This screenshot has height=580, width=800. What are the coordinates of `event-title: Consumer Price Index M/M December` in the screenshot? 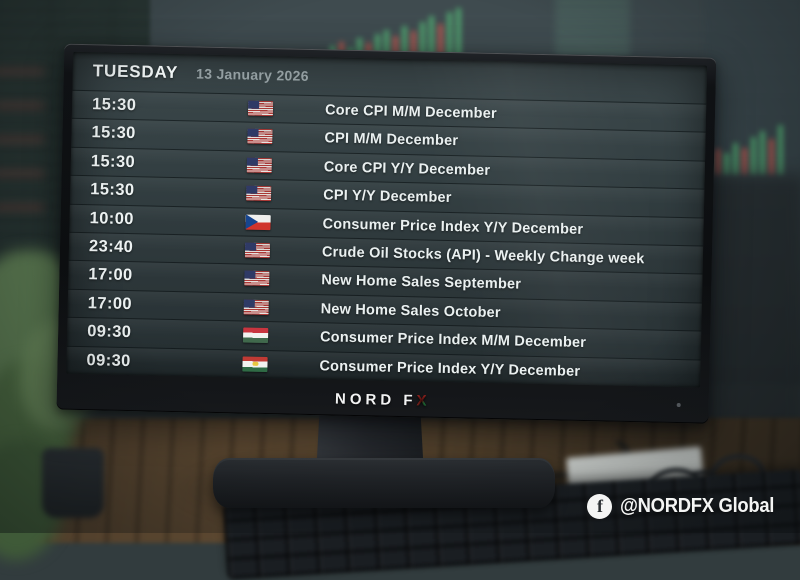 It's located at (453, 340).